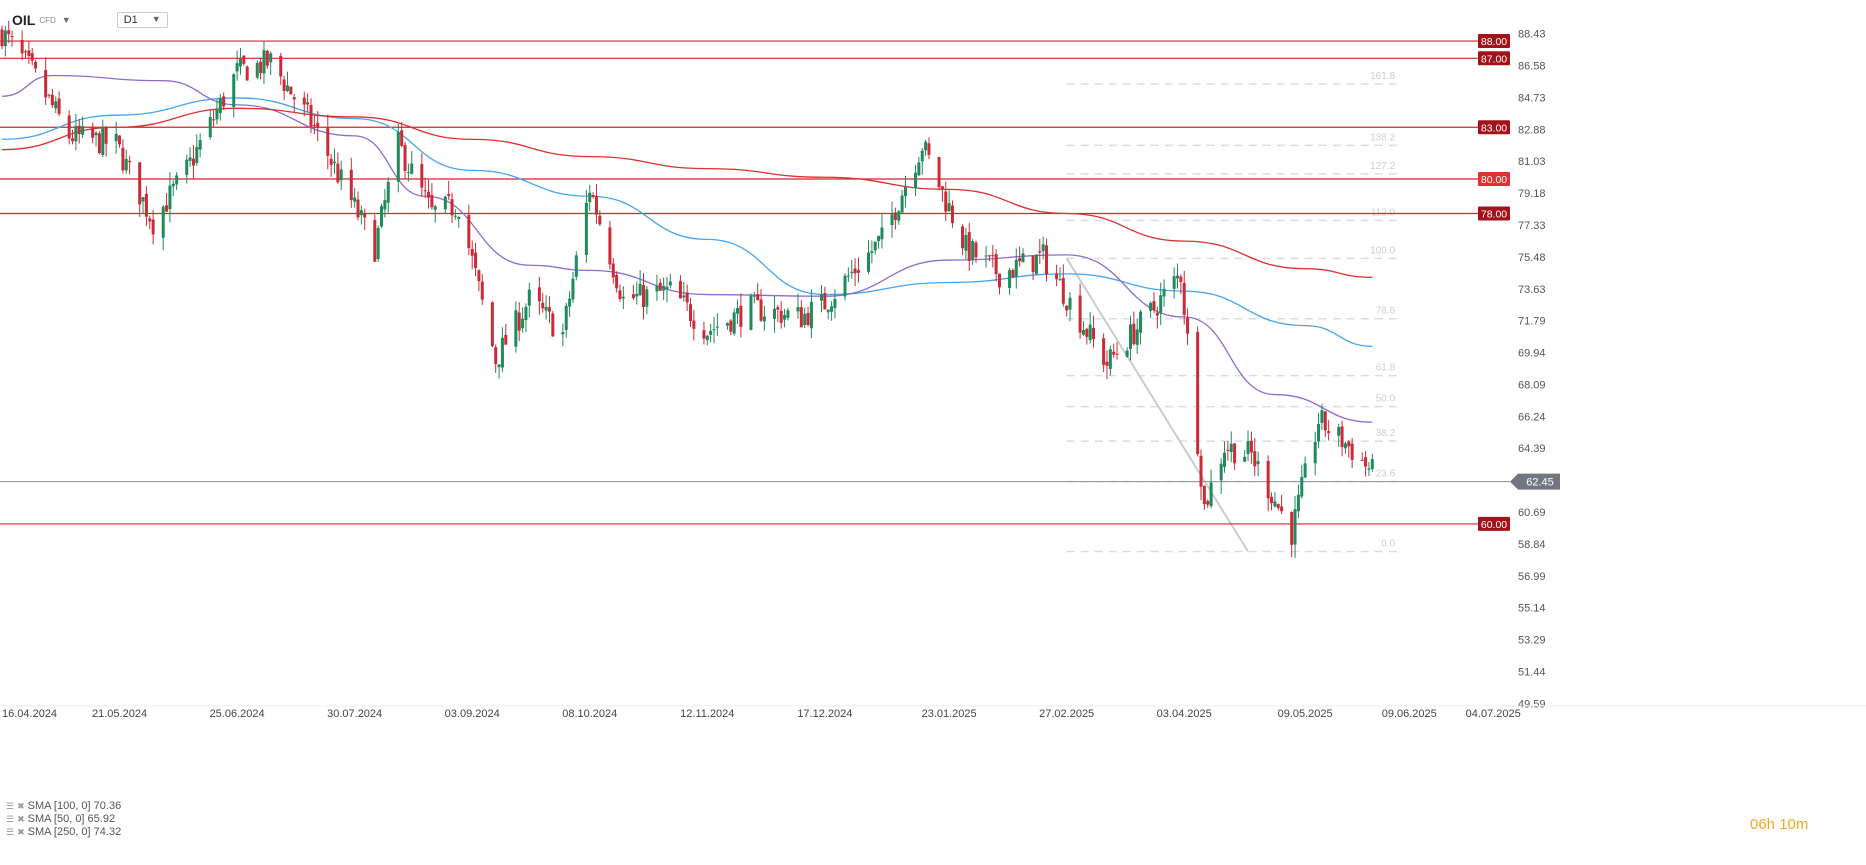 This screenshot has height=865, width=1866. Describe the element at coordinates (63, 832) in the screenshot. I see `legend-item-sma250: ☰ ✖ SMA [250, 0] 74.32` at that location.